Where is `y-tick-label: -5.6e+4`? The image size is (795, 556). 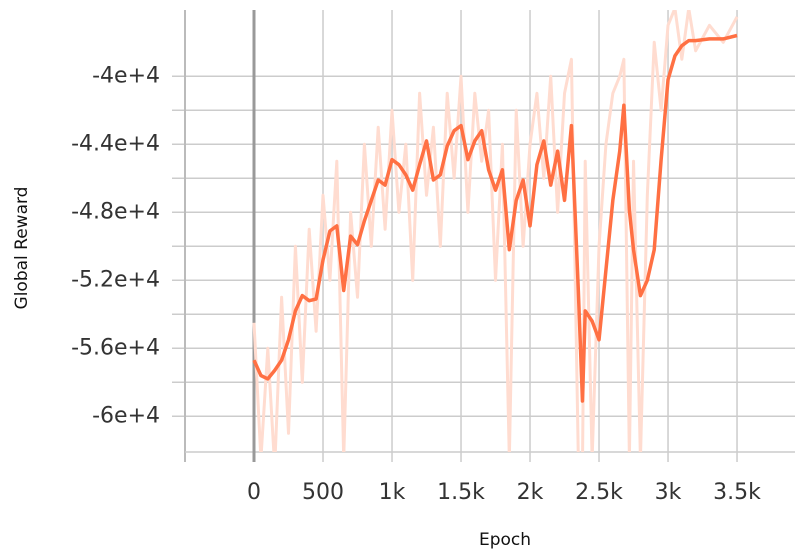
y-tick-label: -5.6e+4 is located at coordinates (115, 347).